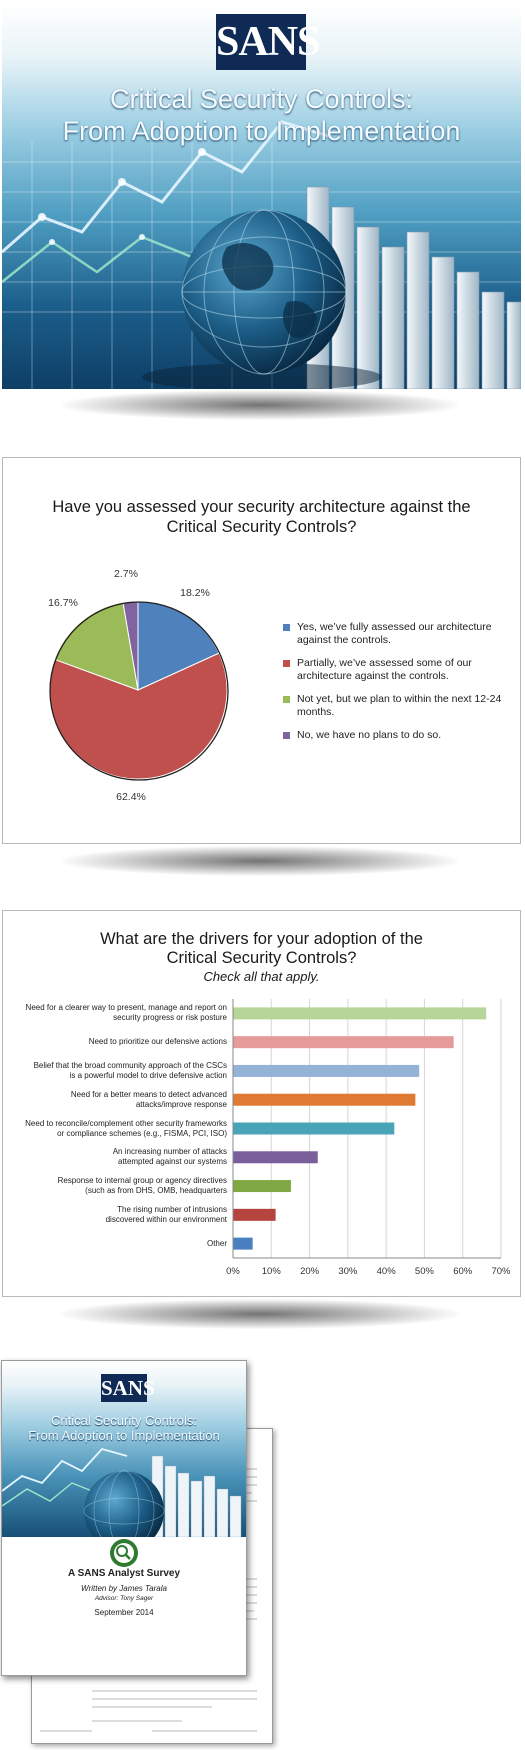 This screenshot has width=525, height=1750. What do you see at coordinates (124, 1420) in the screenshot?
I see `report-title-line1: Critical Security Controls:` at bounding box center [124, 1420].